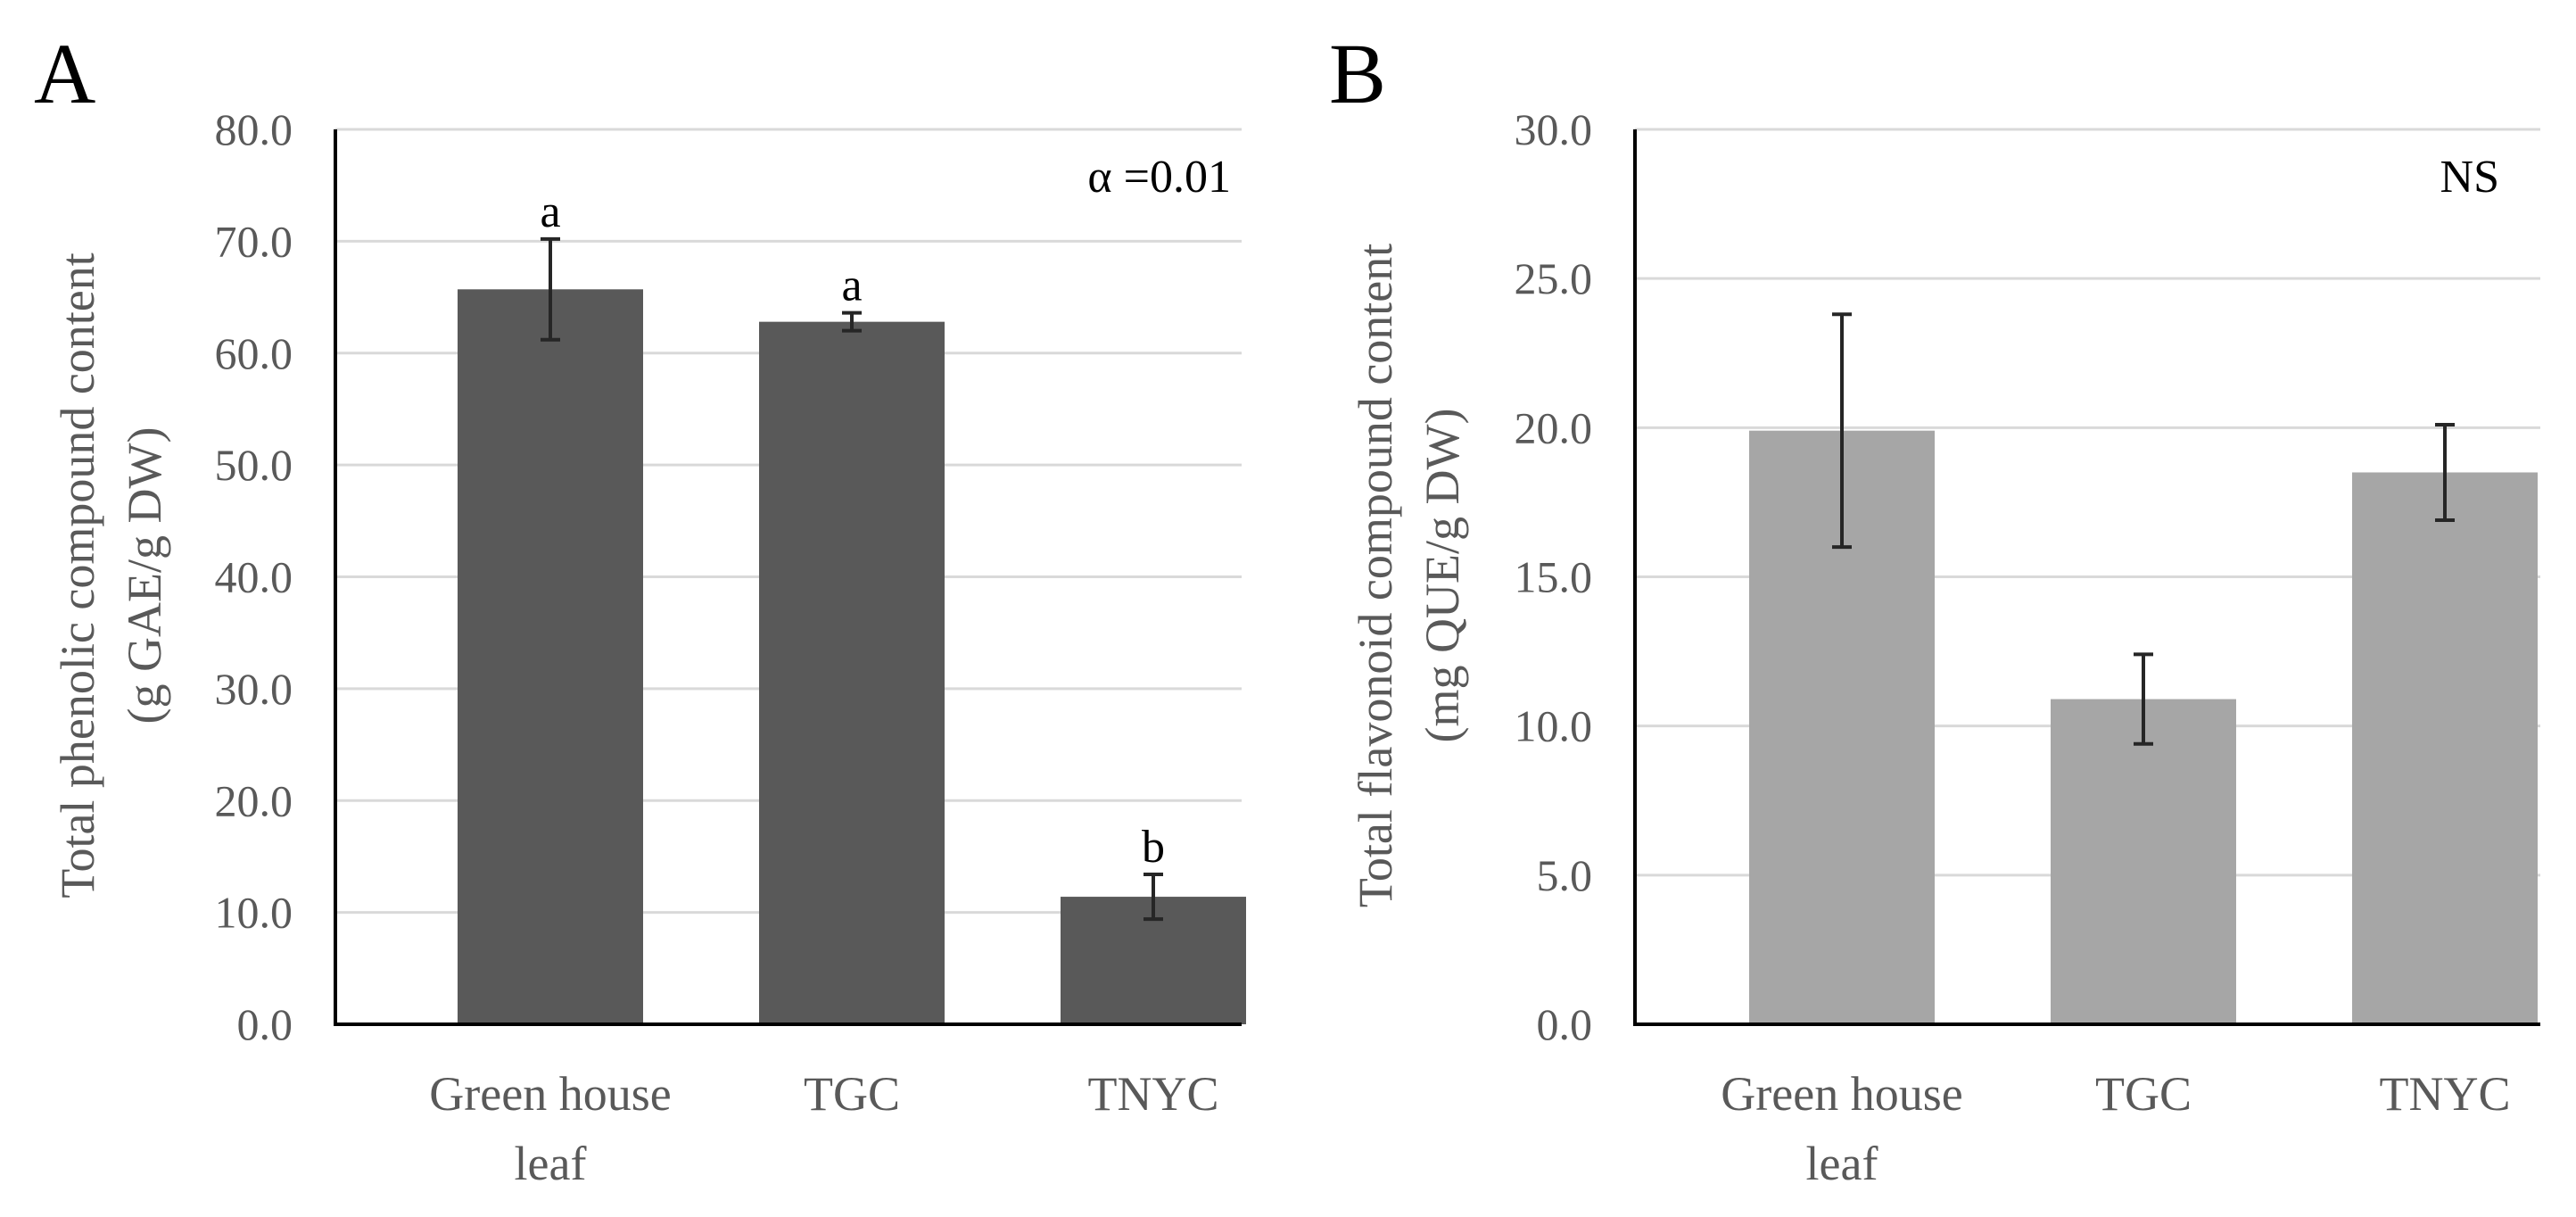 The image size is (2576, 1217). Describe the element at coordinates (254, 353) in the screenshot. I see `y-tick-label: 60.0` at that location.